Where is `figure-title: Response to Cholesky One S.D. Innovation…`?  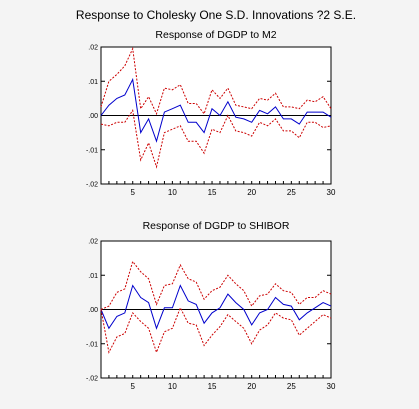
figure-title: Response to Cholesky One S.D. Innovation… is located at coordinates (216, 15).